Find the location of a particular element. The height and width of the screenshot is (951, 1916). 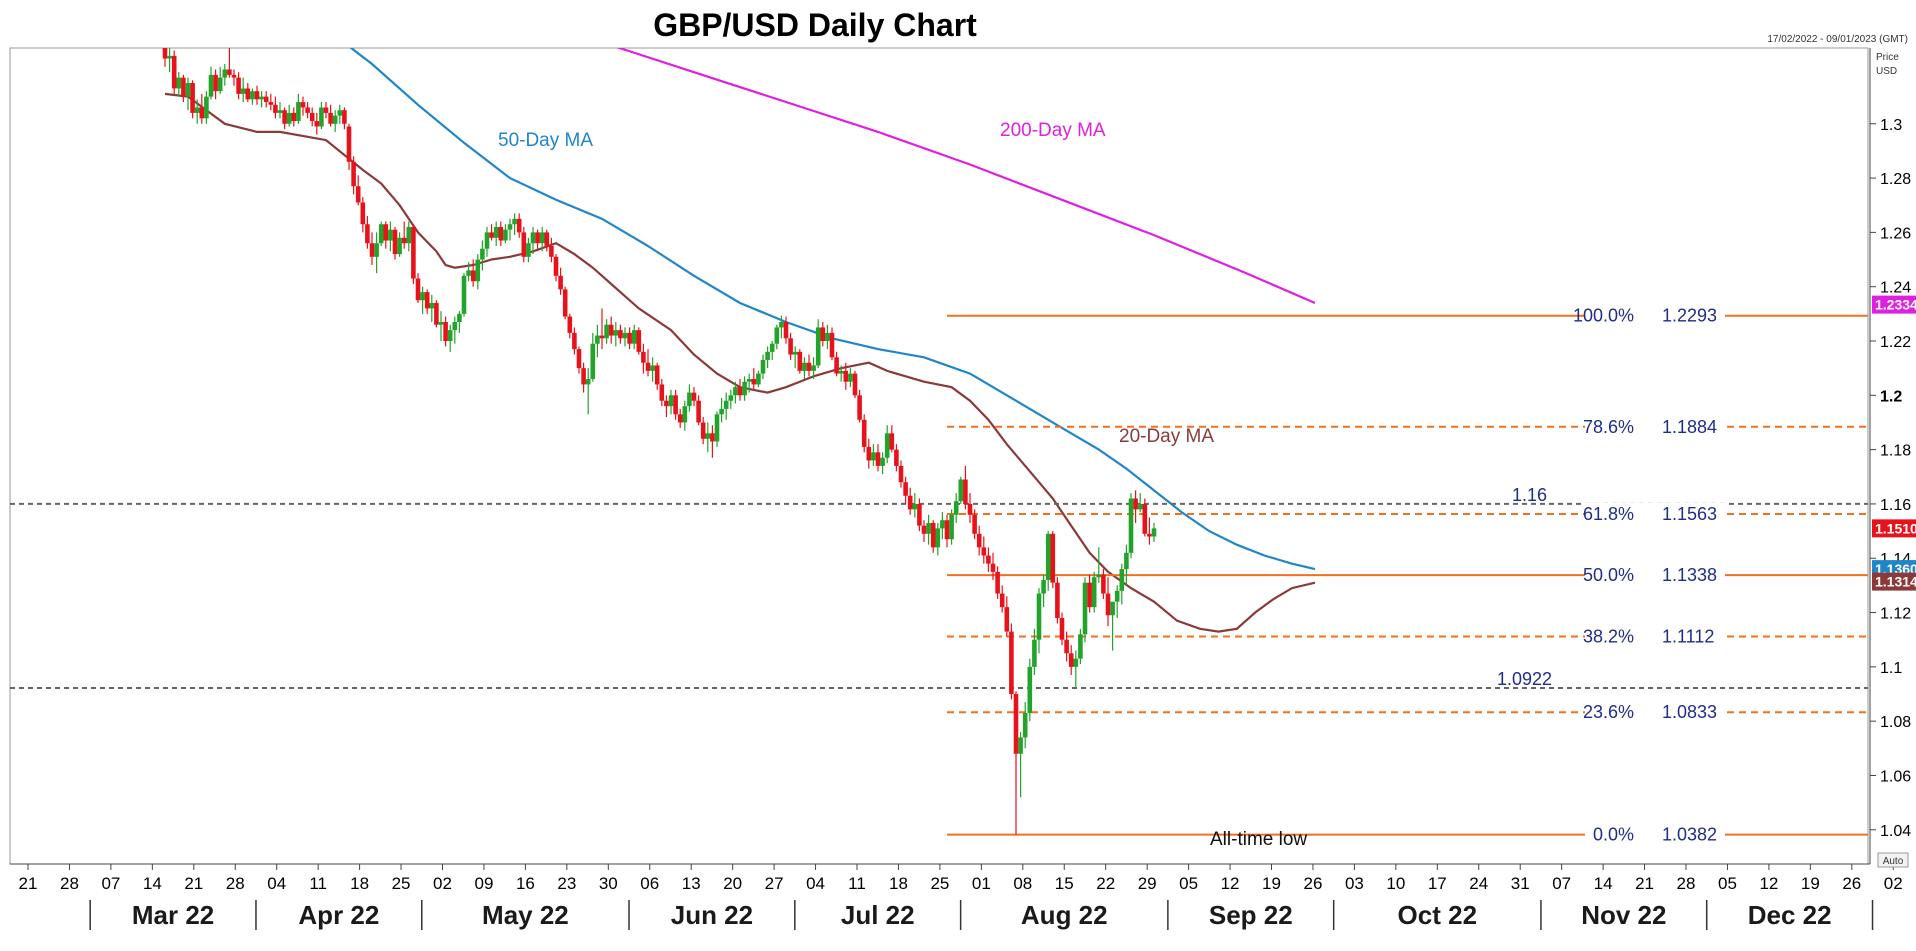

fib-value-label: 1.0833 is located at coordinates (1689, 712).